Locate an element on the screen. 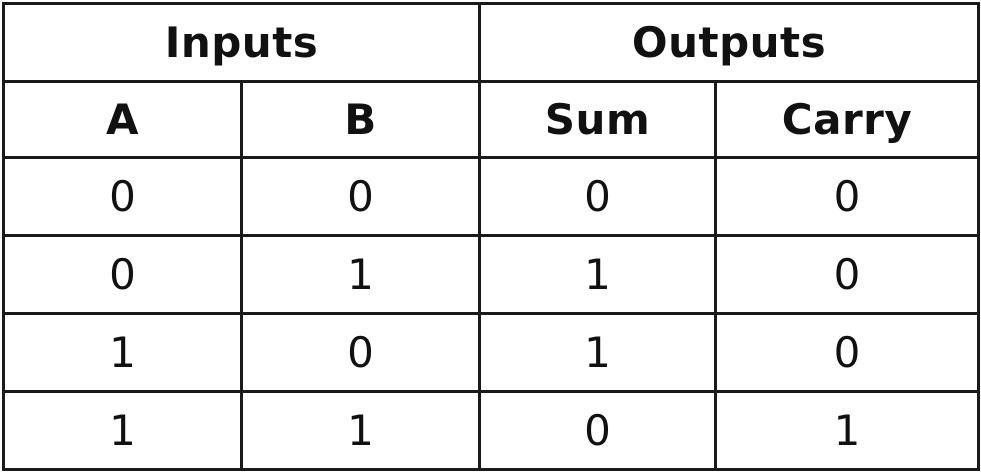 The height and width of the screenshot is (473, 981). outputs-group-header: Outputs is located at coordinates (729, 42).